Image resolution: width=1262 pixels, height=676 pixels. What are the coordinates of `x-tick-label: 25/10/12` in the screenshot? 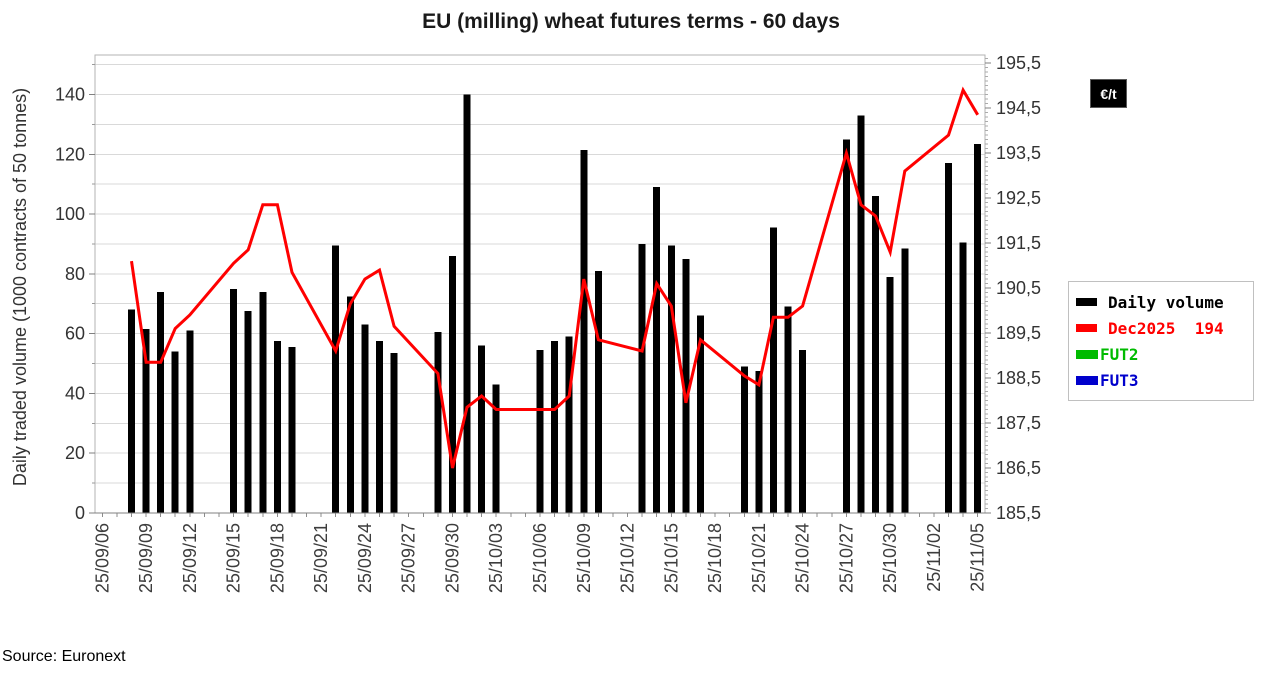 It's located at (628, 558).